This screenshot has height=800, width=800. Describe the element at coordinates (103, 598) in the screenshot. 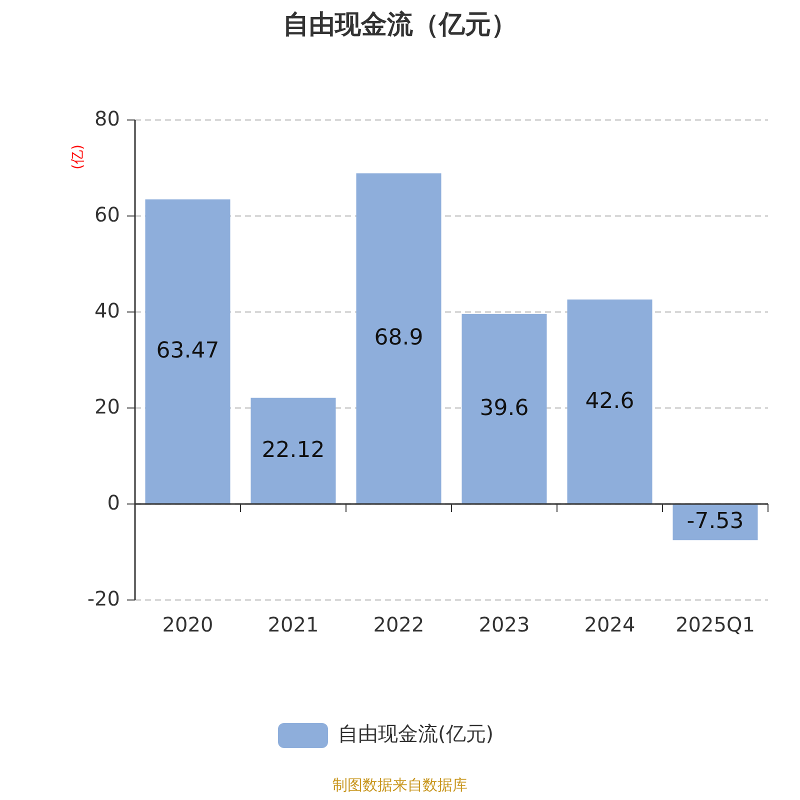

I see `y-tick-label: -20` at that location.